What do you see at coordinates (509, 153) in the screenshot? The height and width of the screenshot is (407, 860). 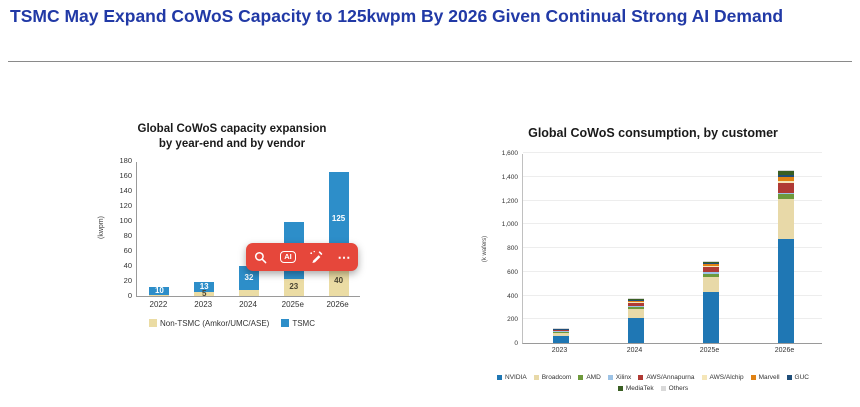 I see `y-axis-tick: 1,600` at bounding box center [509, 153].